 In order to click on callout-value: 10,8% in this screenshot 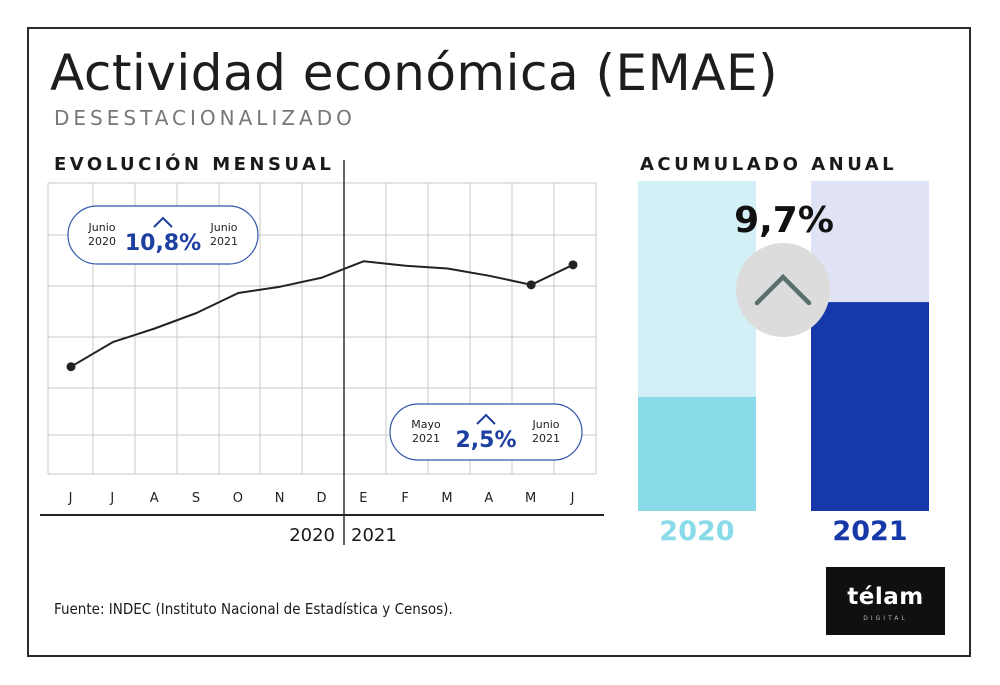, I will do `click(163, 243)`.